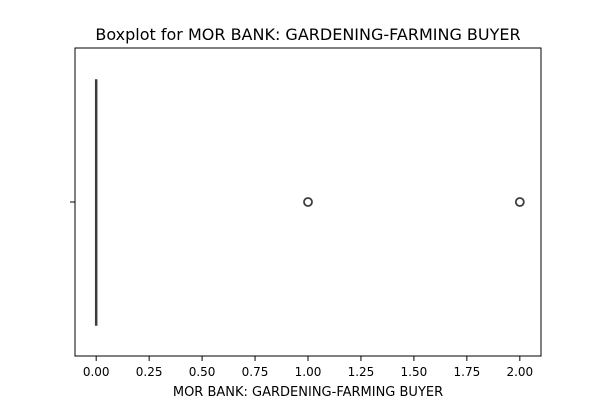 The height and width of the screenshot is (400, 600). I want to click on x-tick-label: 0.75, so click(255, 372).